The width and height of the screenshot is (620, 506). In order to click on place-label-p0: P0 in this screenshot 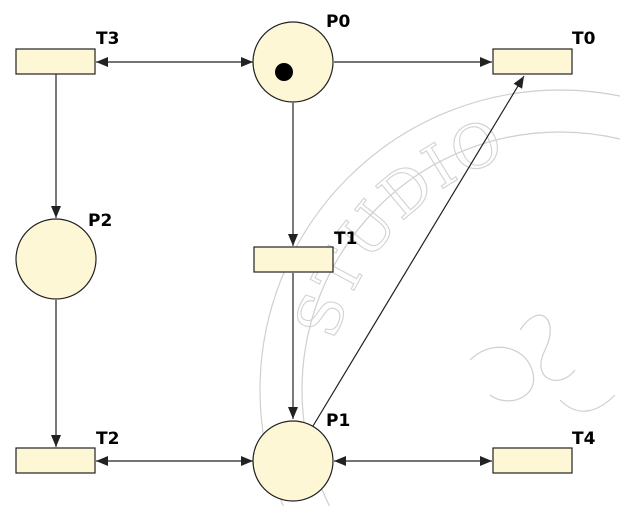, I will do `click(338, 22)`.